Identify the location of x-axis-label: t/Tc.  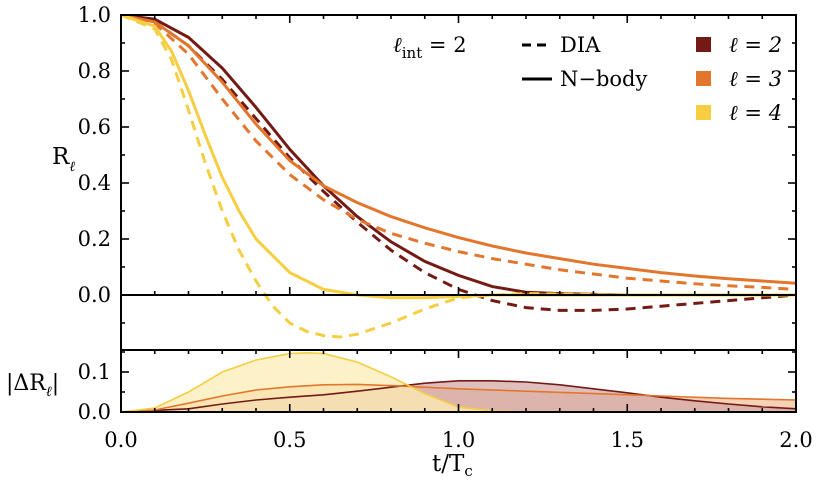
(452, 465).